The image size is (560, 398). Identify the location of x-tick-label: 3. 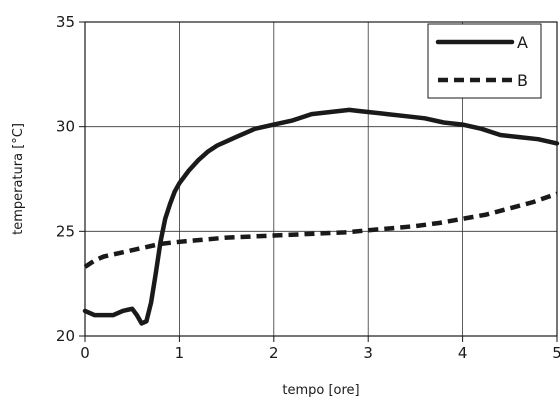
(368, 353).